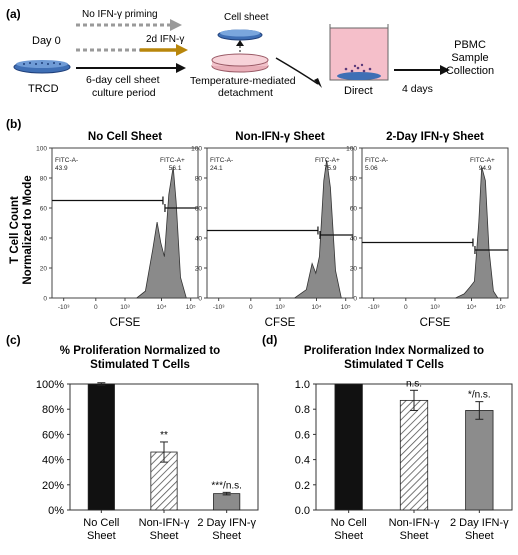 Image resolution: width=518 pixels, height=555 pixels. Describe the element at coordinates (120, 14) in the screenshot. I see `no-priming-label: No IFN-γ priming` at that location.